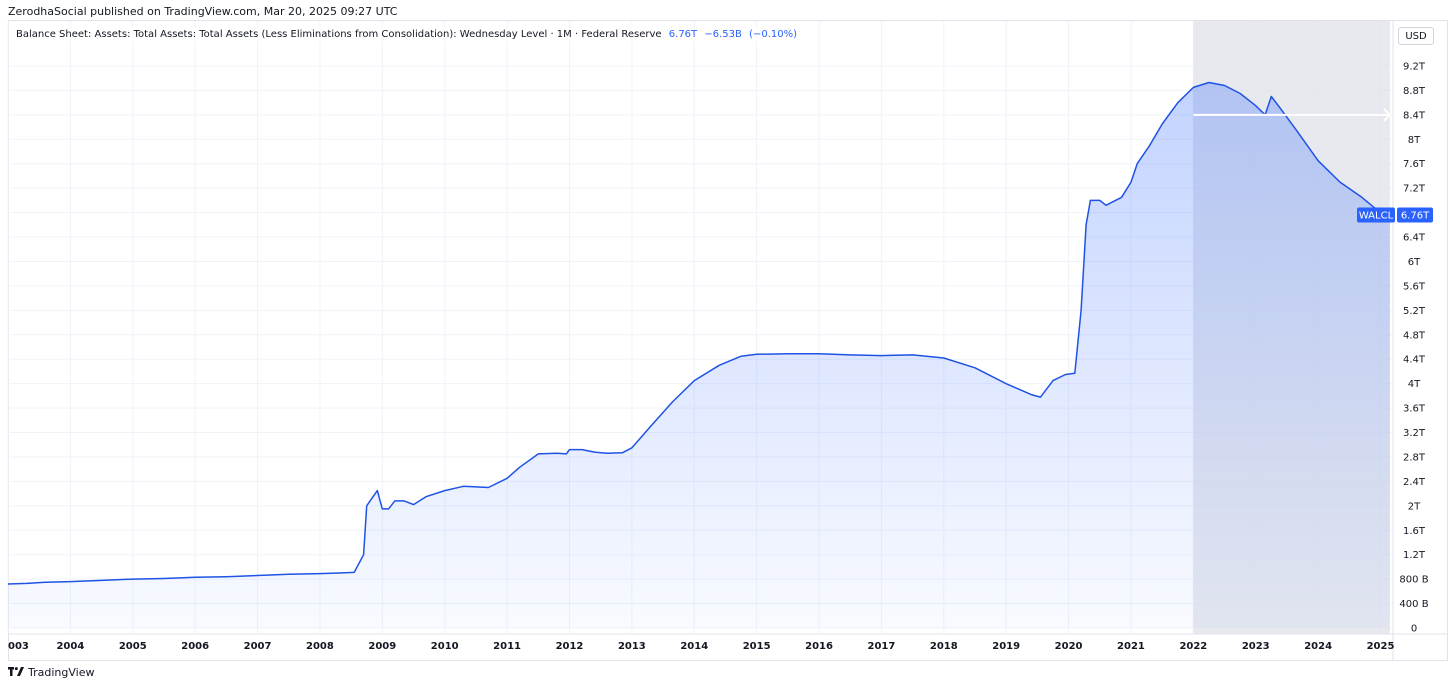  Describe the element at coordinates (18, 646) in the screenshot. I see `x-tick-label: 003` at that location.